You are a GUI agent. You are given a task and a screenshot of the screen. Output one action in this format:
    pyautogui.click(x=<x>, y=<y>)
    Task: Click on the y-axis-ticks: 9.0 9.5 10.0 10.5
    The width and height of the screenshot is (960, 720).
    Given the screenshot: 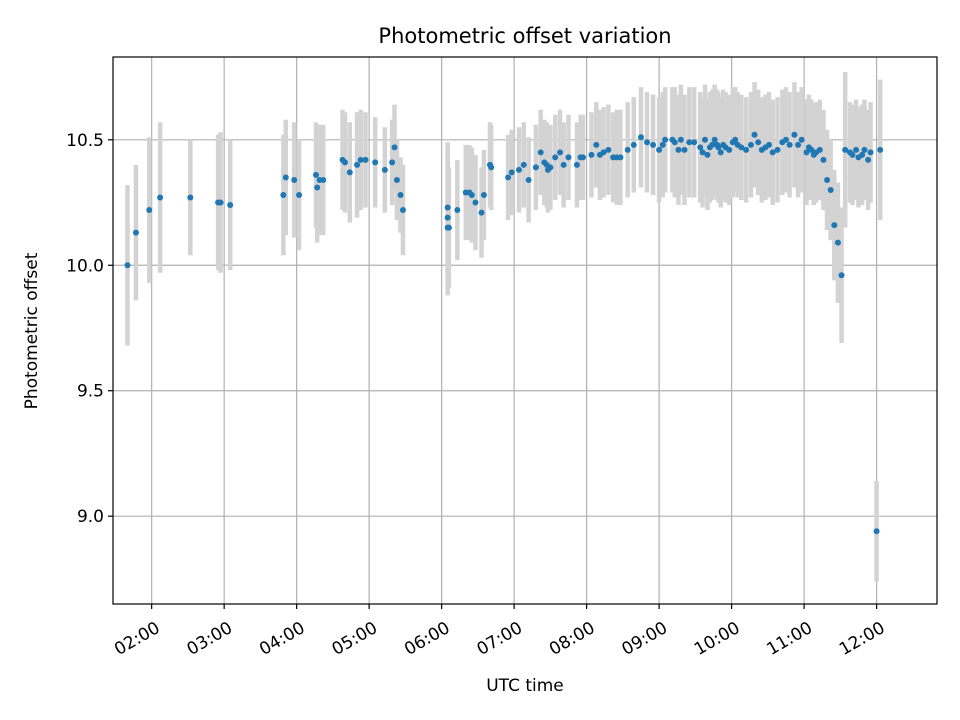 What is the action you would take?
    pyautogui.click(x=89, y=329)
    